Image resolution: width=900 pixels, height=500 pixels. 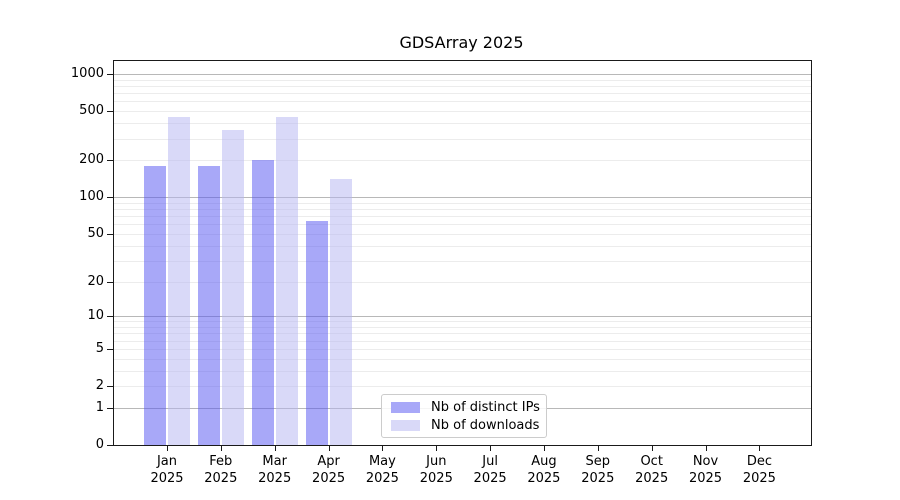 What do you see at coordinates (340, 312) in the screenshot?
I see `bar-downloads-apr` at bounding box center [340, 312].